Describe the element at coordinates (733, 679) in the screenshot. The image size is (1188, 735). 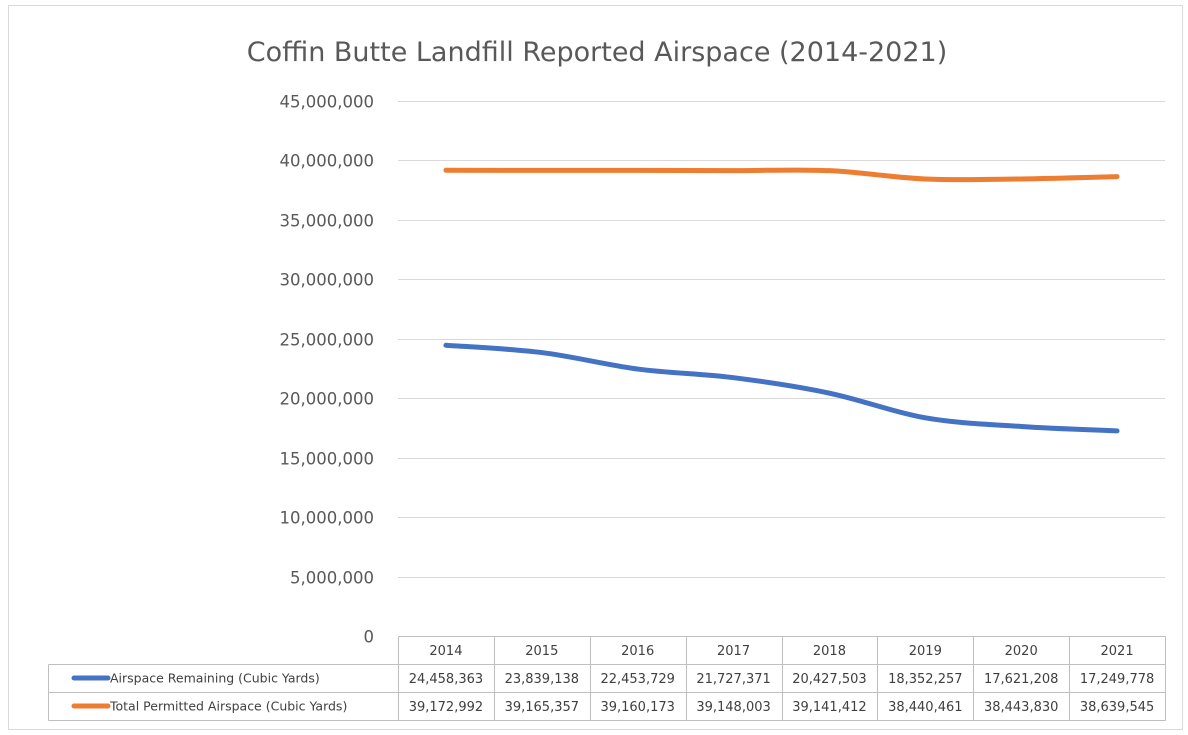
I see `data-cell: 21,727,371` at that location.